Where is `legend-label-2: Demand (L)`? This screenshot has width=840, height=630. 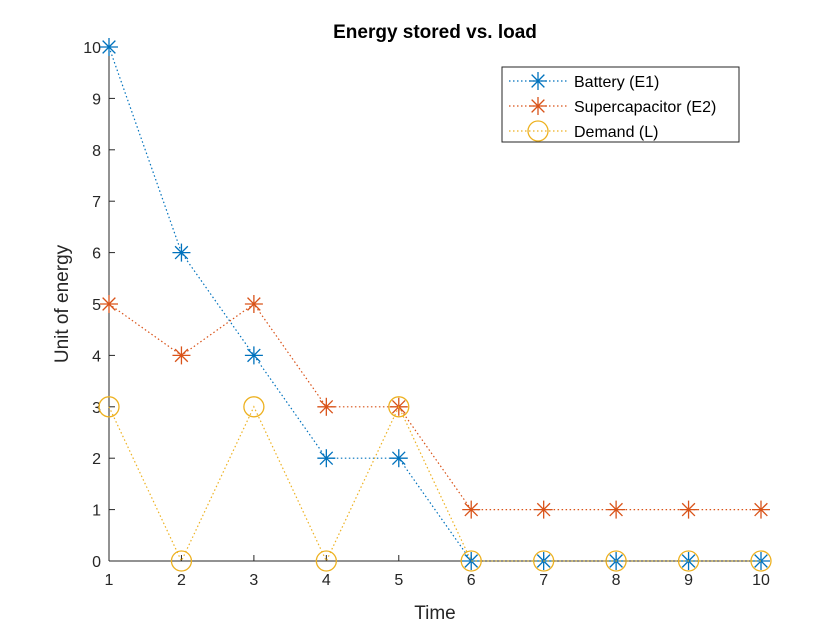
legend-label-2: Demand (L) is located at coordinates (616, 132).